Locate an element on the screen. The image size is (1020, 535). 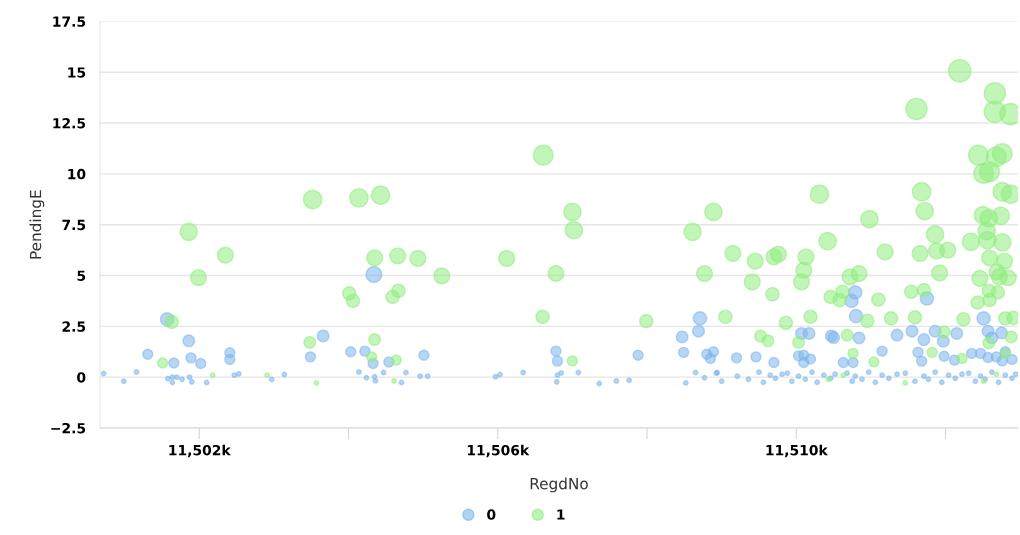
y-tick-label: 15 is located at coordinates (77, 72).